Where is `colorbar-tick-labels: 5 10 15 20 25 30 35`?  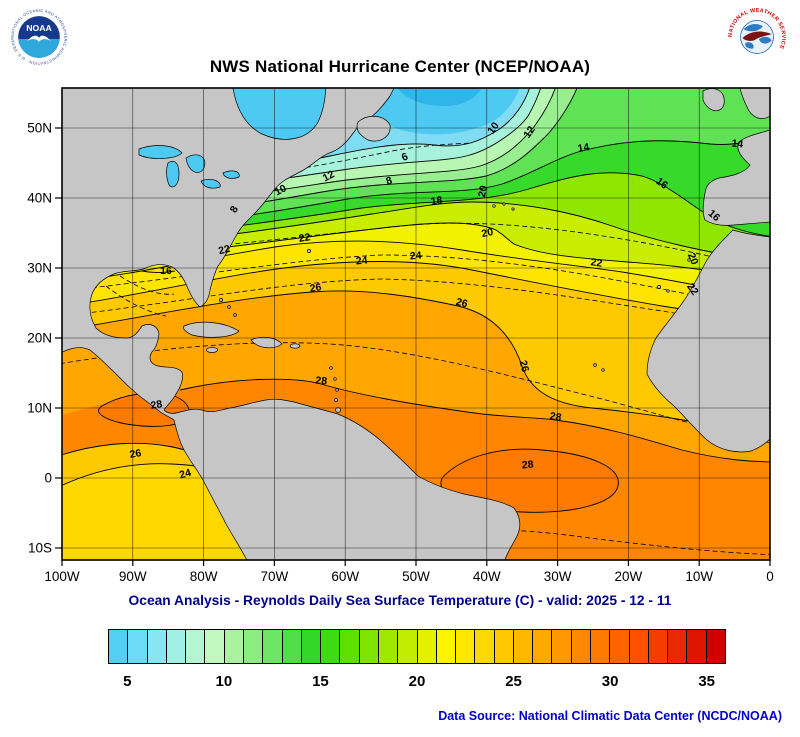 colorbar-tick-labels: 5 10 15 20 25 30 35 is located at coordinates (417, 679).